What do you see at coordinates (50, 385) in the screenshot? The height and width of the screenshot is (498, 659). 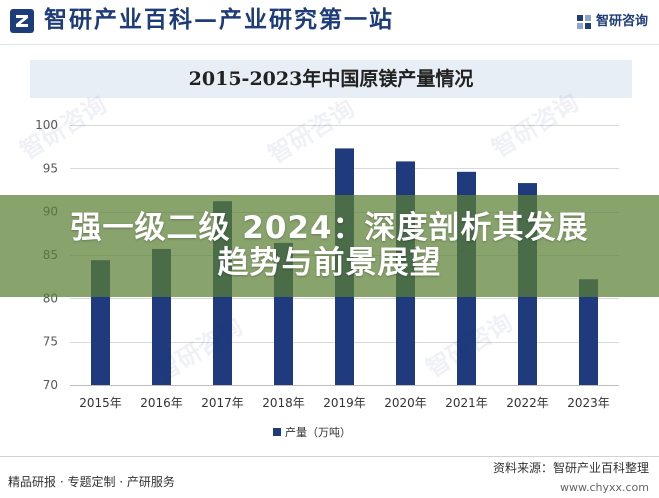 I see `y-tick-label: 70` at bounding box center [50, 385].